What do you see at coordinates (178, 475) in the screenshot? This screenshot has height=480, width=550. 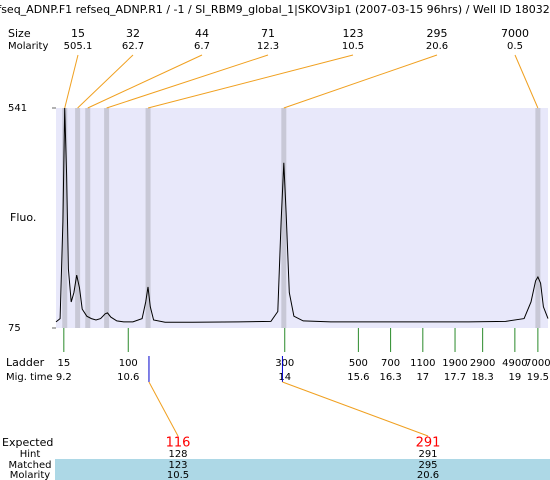 I see `molarity-value: 10.5` at bounding box center [178, 475].